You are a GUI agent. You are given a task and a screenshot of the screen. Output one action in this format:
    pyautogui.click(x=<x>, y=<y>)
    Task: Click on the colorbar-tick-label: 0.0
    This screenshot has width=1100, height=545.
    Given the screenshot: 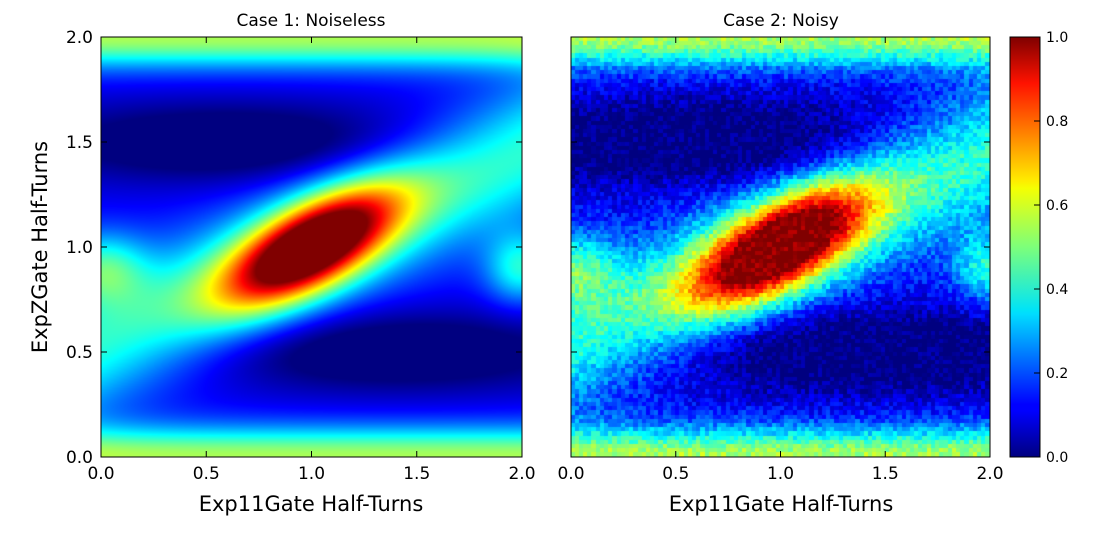 What is the action you would take?
    pyautogui.click(x=1057, y=458)
    